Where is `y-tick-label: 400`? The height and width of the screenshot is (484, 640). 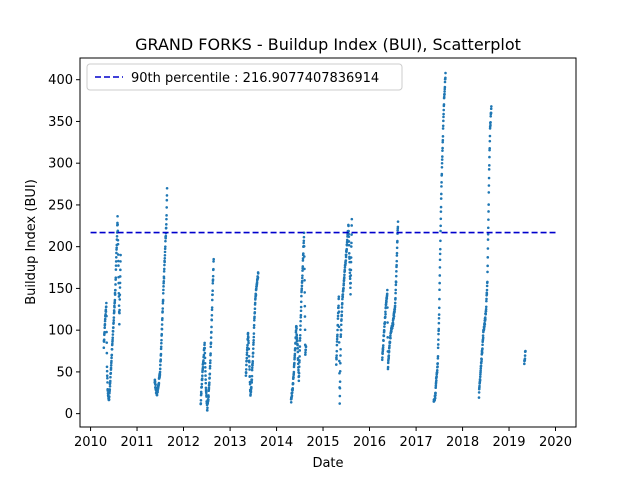
y-tick-label: 400 is located at coordinates (60, 80).